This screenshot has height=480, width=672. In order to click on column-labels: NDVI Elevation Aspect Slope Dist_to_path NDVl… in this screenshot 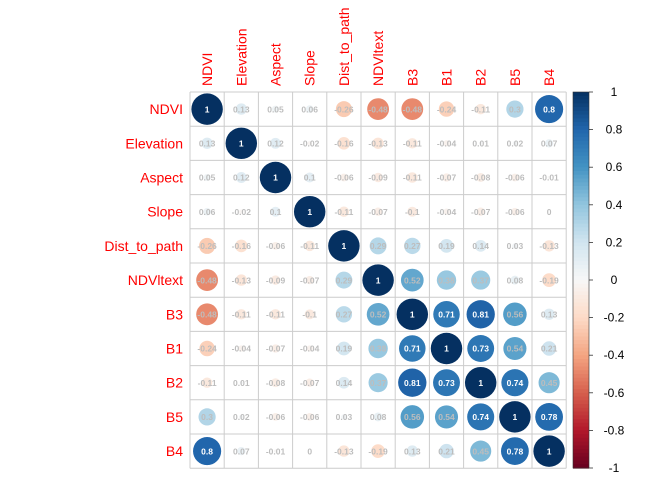, I will do `click(378, 46)`.